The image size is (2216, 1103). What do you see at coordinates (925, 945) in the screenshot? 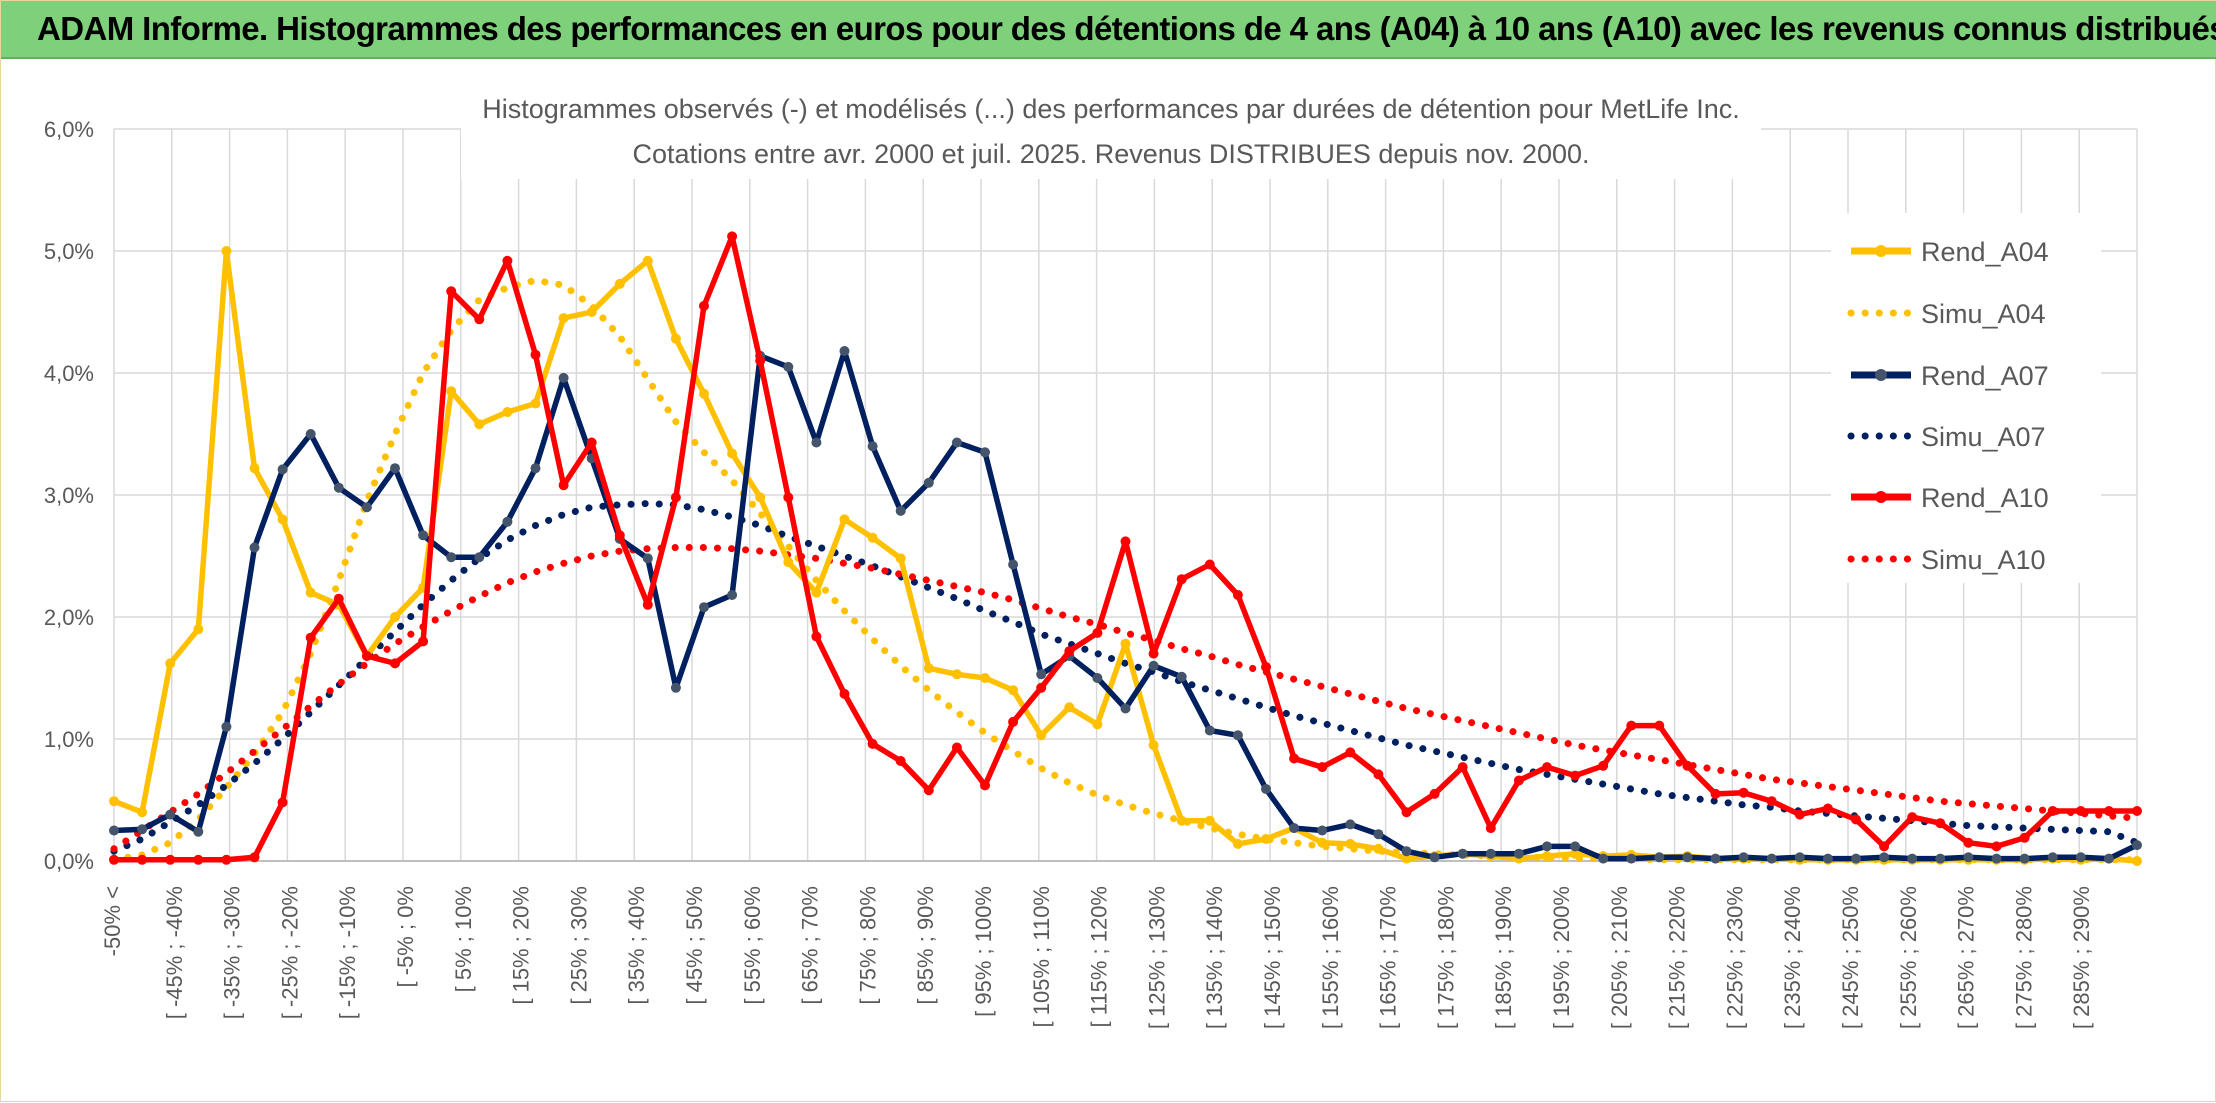
I see `x-tick-label: [ 85% ; 90%` at bounding box center [925, 945].